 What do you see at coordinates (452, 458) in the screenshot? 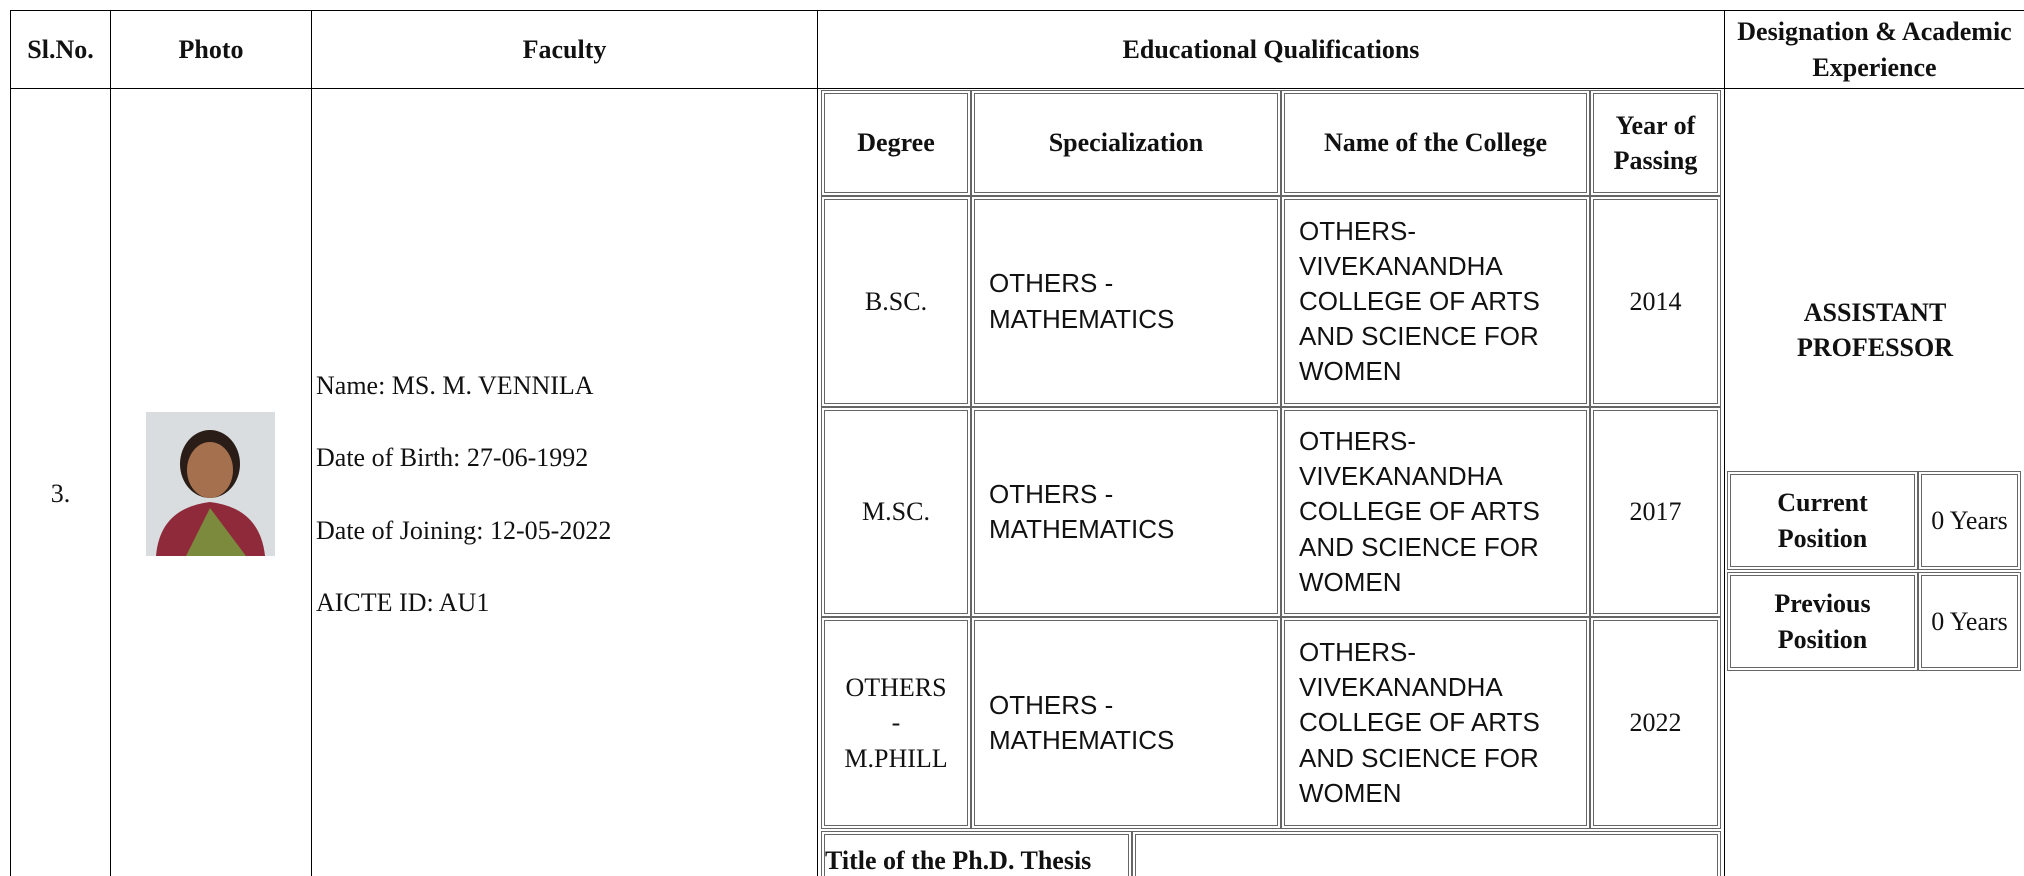
I see `faculty-detail: Date of Birth: 27-06-1992` at bounding box center [452, 458].